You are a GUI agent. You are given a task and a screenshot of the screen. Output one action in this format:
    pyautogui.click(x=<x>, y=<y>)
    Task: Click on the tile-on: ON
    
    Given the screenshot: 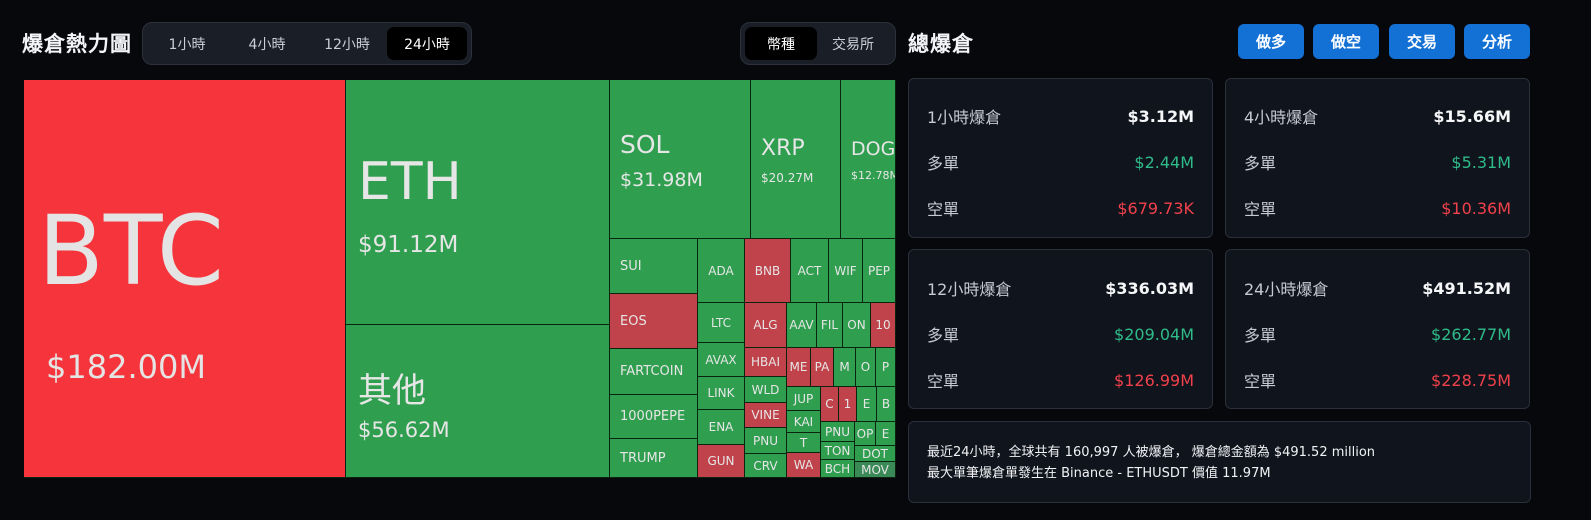 What is the action you would take?
    pyautogui.click(x=857, y=325)
    